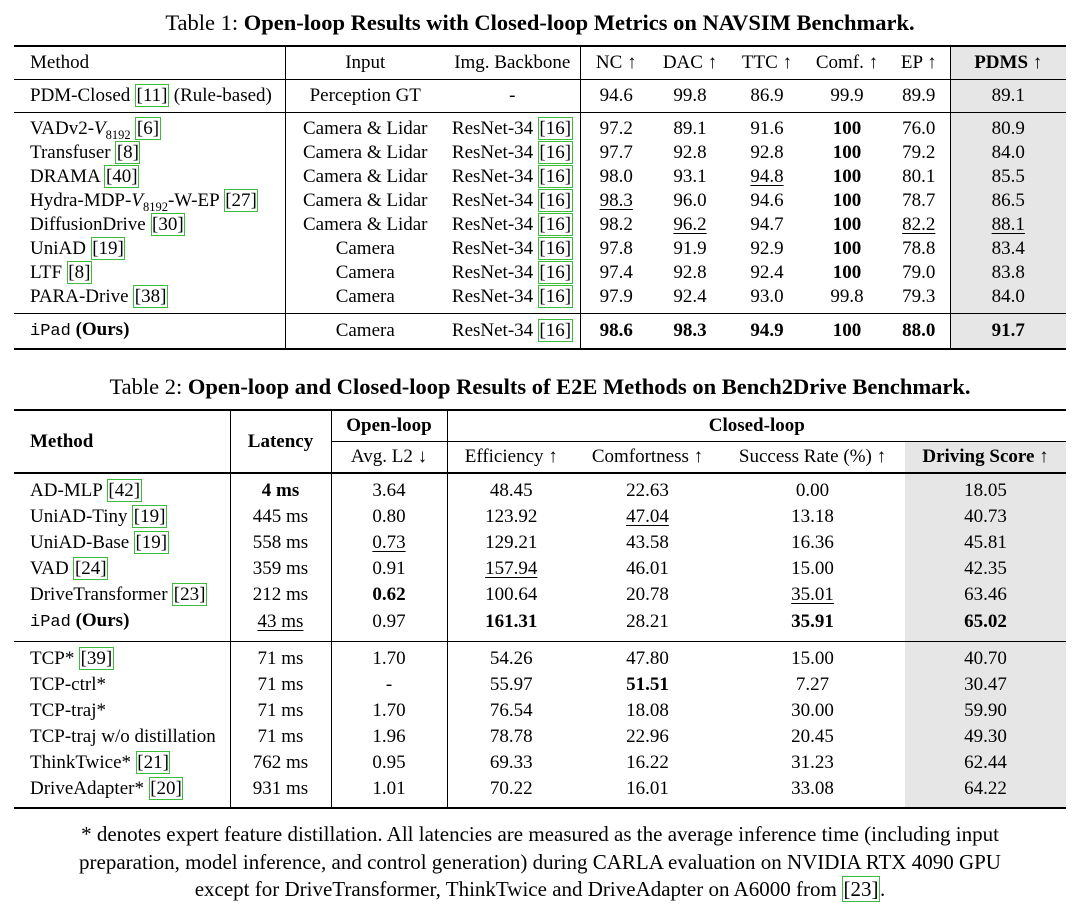  I want to click on value-text: 82.2, so click(919, 224).